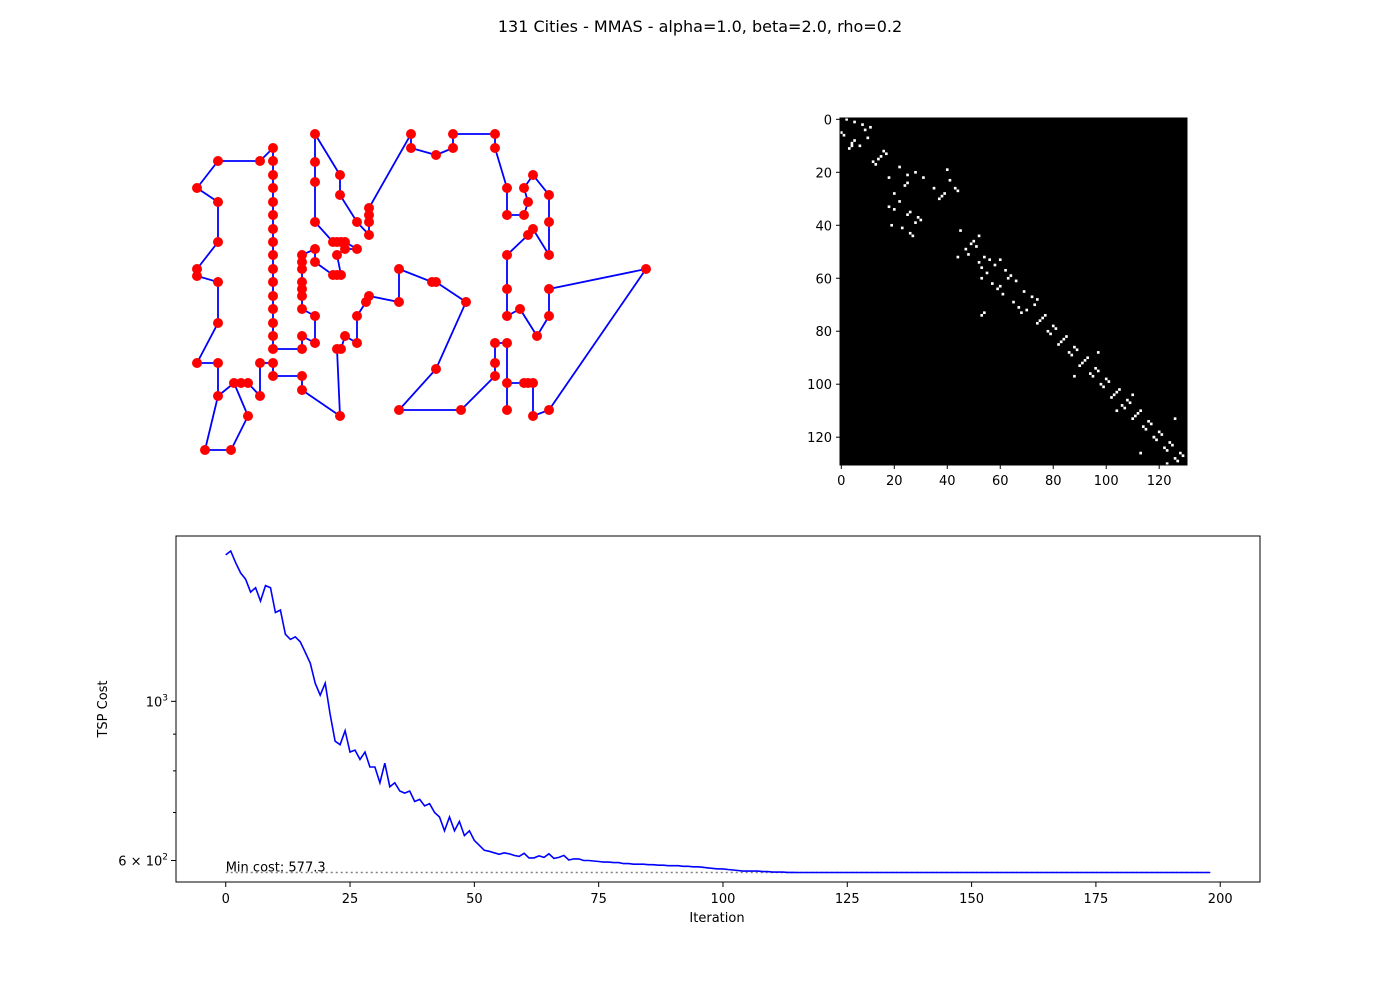 The width and height of the screenshot is (1400, 991). Describe the element at coordinates (971, 899) in the screenshot. I see `convergence-x-tick-label: 150` at that location.